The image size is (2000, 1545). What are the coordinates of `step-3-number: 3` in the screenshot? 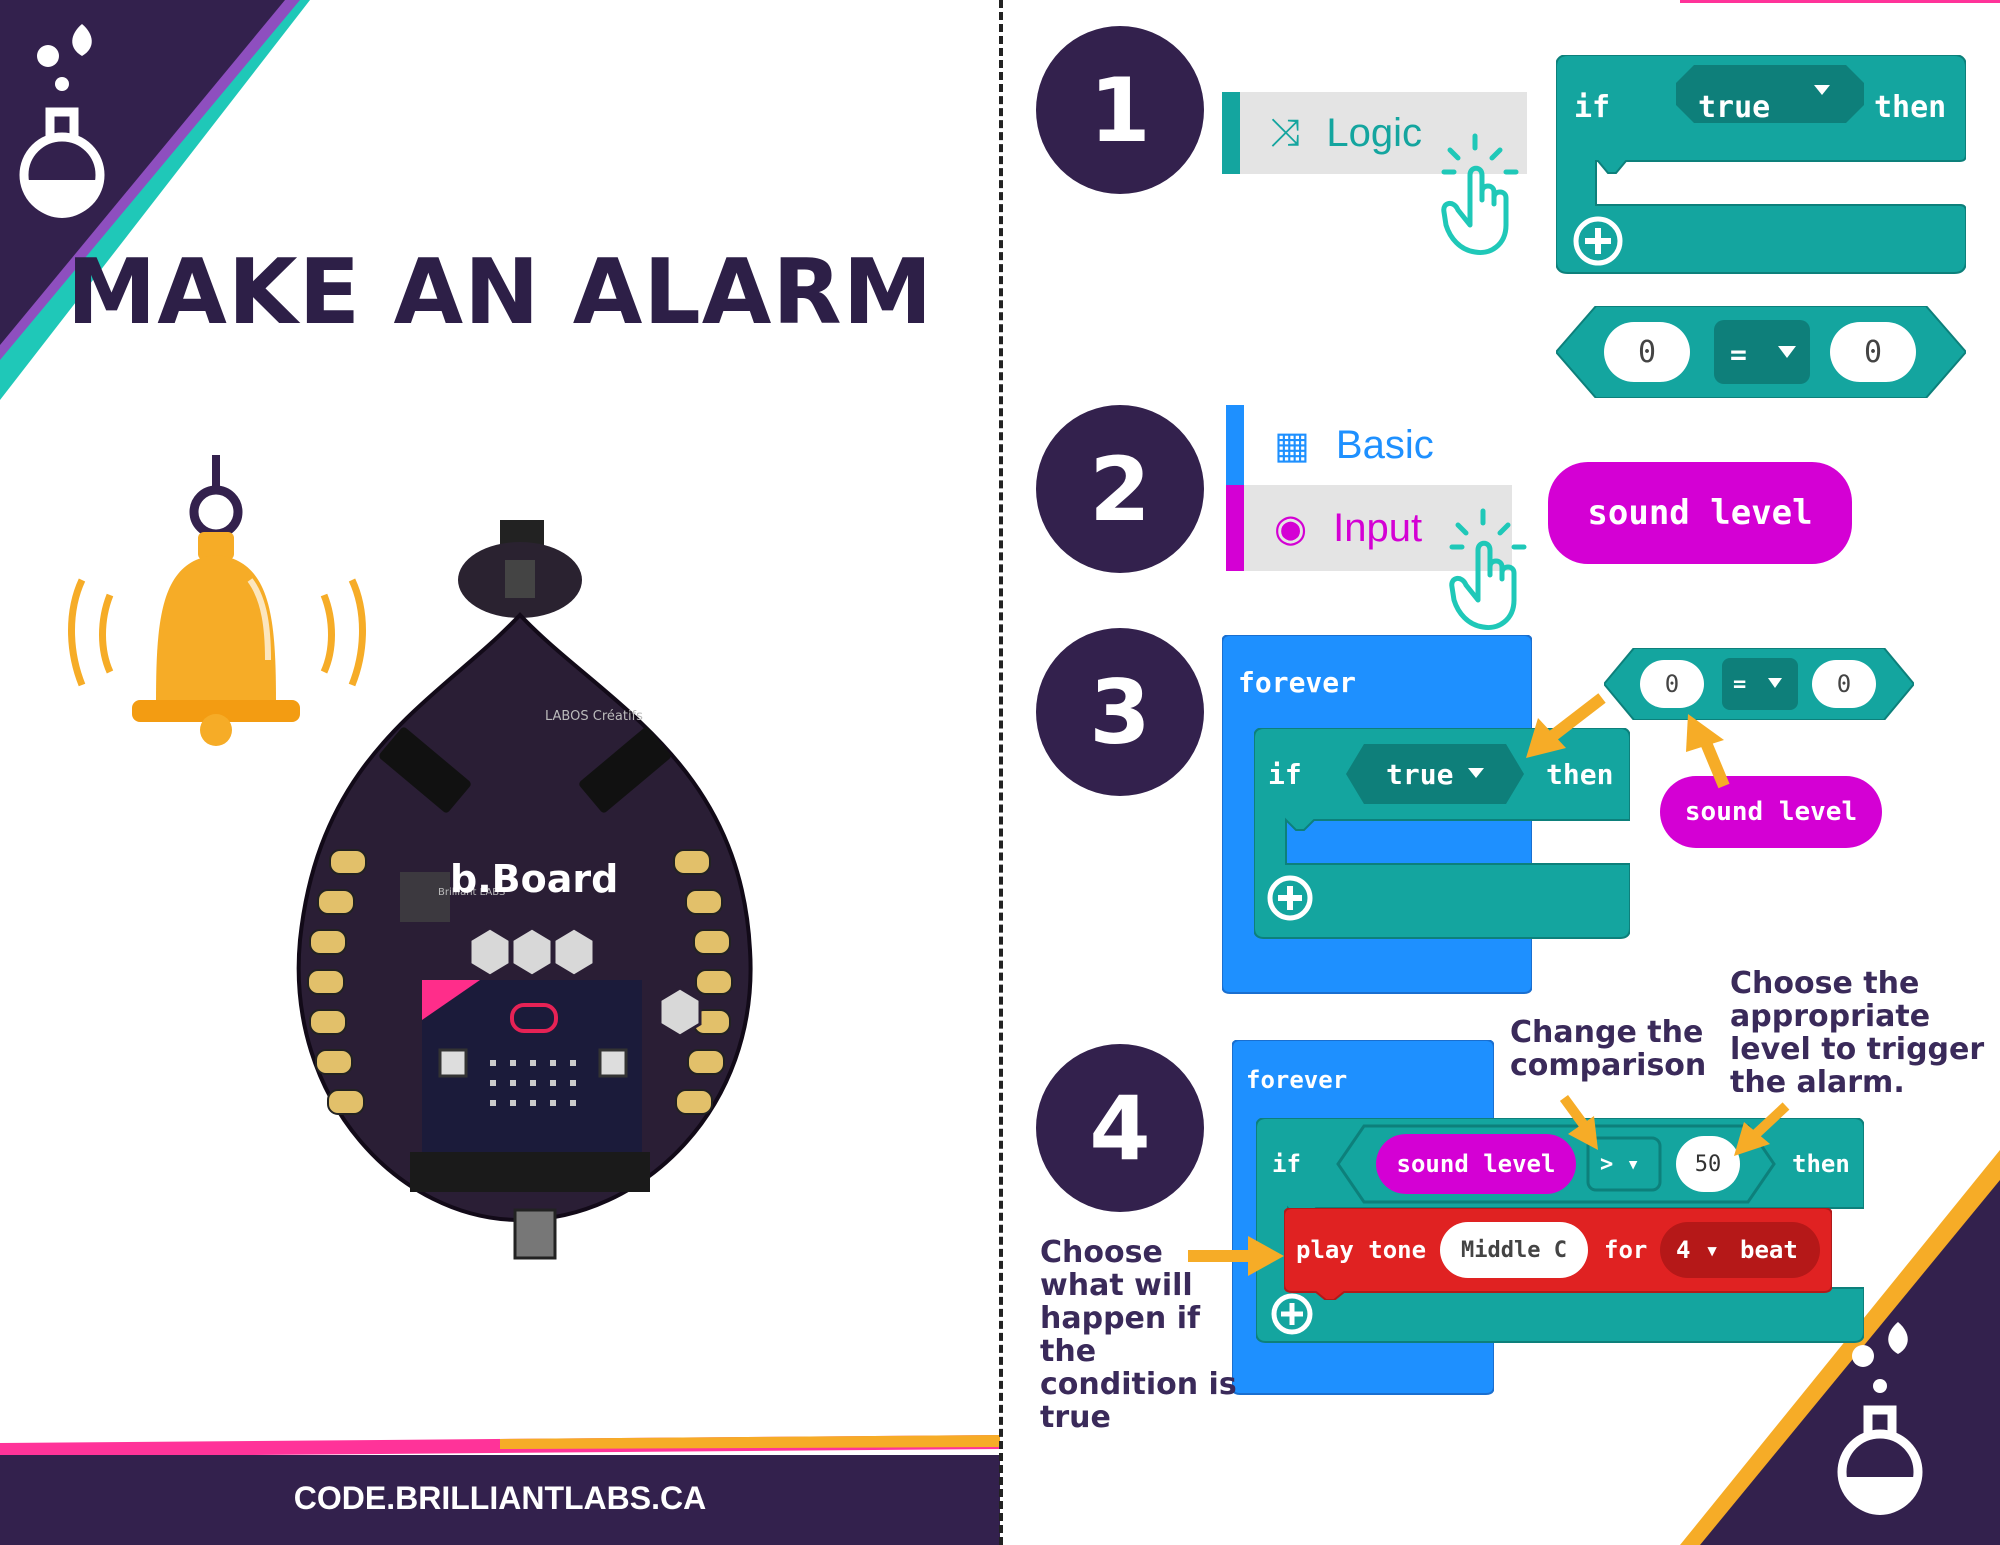 It's located at (1120, 712).